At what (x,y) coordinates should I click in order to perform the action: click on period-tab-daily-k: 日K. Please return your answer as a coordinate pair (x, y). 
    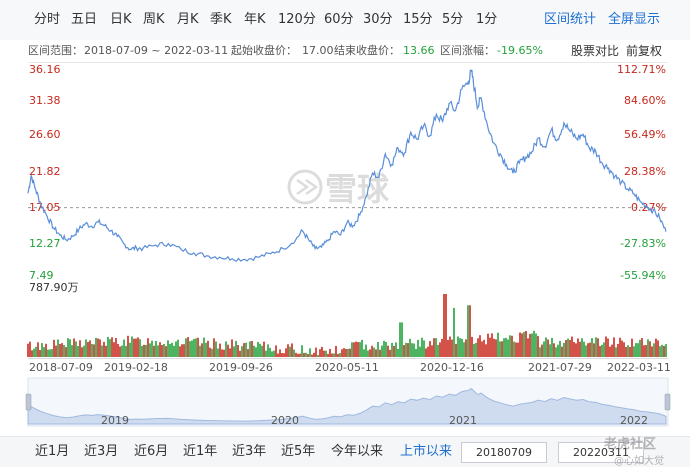
    Looking at the image, I should click on (121, 19).